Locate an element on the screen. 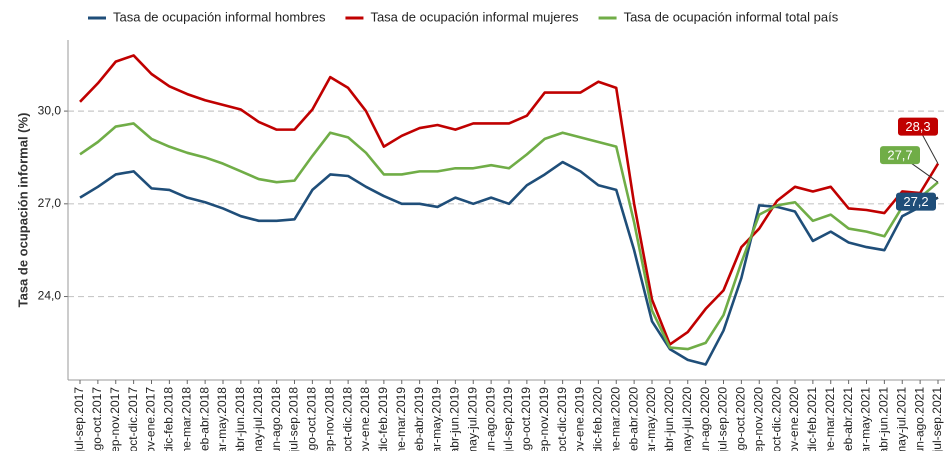 The width and height of the screenshot is (945, 451). x-tick-label: jun-ago.2019 is located at coordinates (490, 419).